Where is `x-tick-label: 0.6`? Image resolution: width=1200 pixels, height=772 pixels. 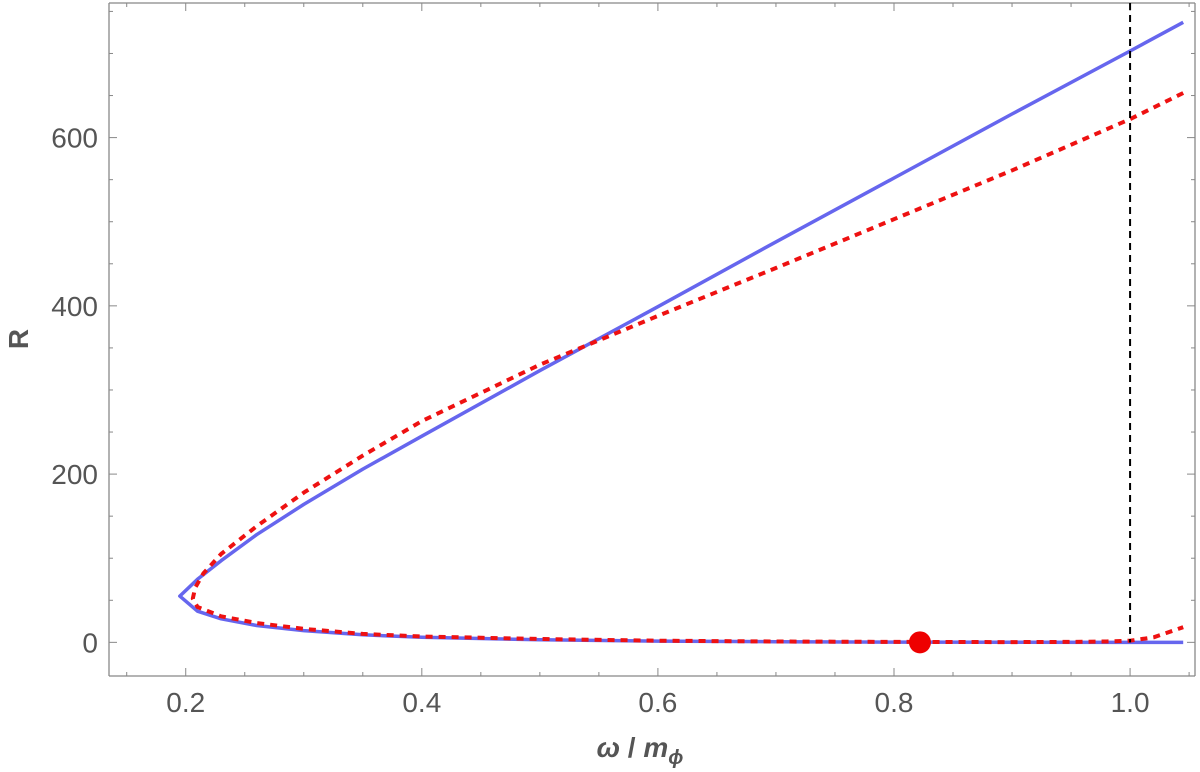 x-tick-label: 0.6 is located at coordinates (657, 702).